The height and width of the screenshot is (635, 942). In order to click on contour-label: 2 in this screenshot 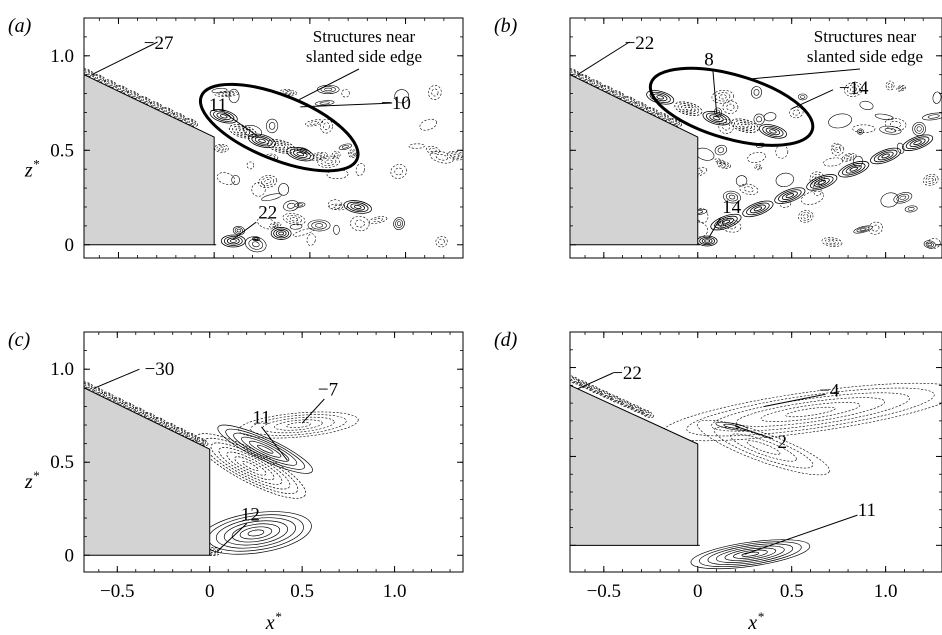, I will do `click(783, 442)`.